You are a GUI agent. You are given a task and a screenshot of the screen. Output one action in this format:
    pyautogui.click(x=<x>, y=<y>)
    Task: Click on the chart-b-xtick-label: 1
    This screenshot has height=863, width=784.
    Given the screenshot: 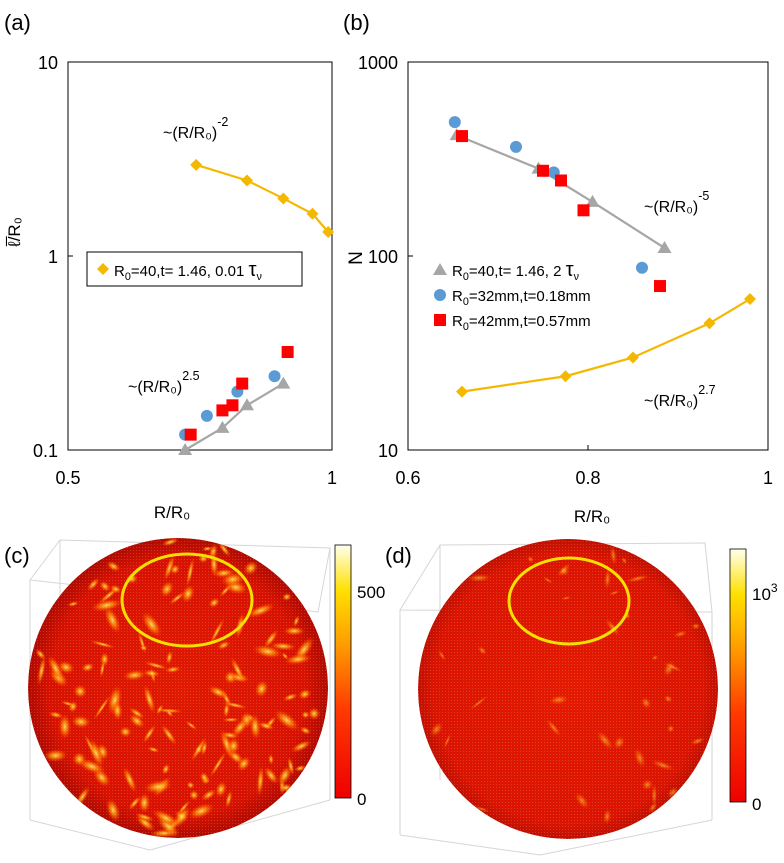 What is the action you would take?
    pyautogui.click(x=768, y=478)
    